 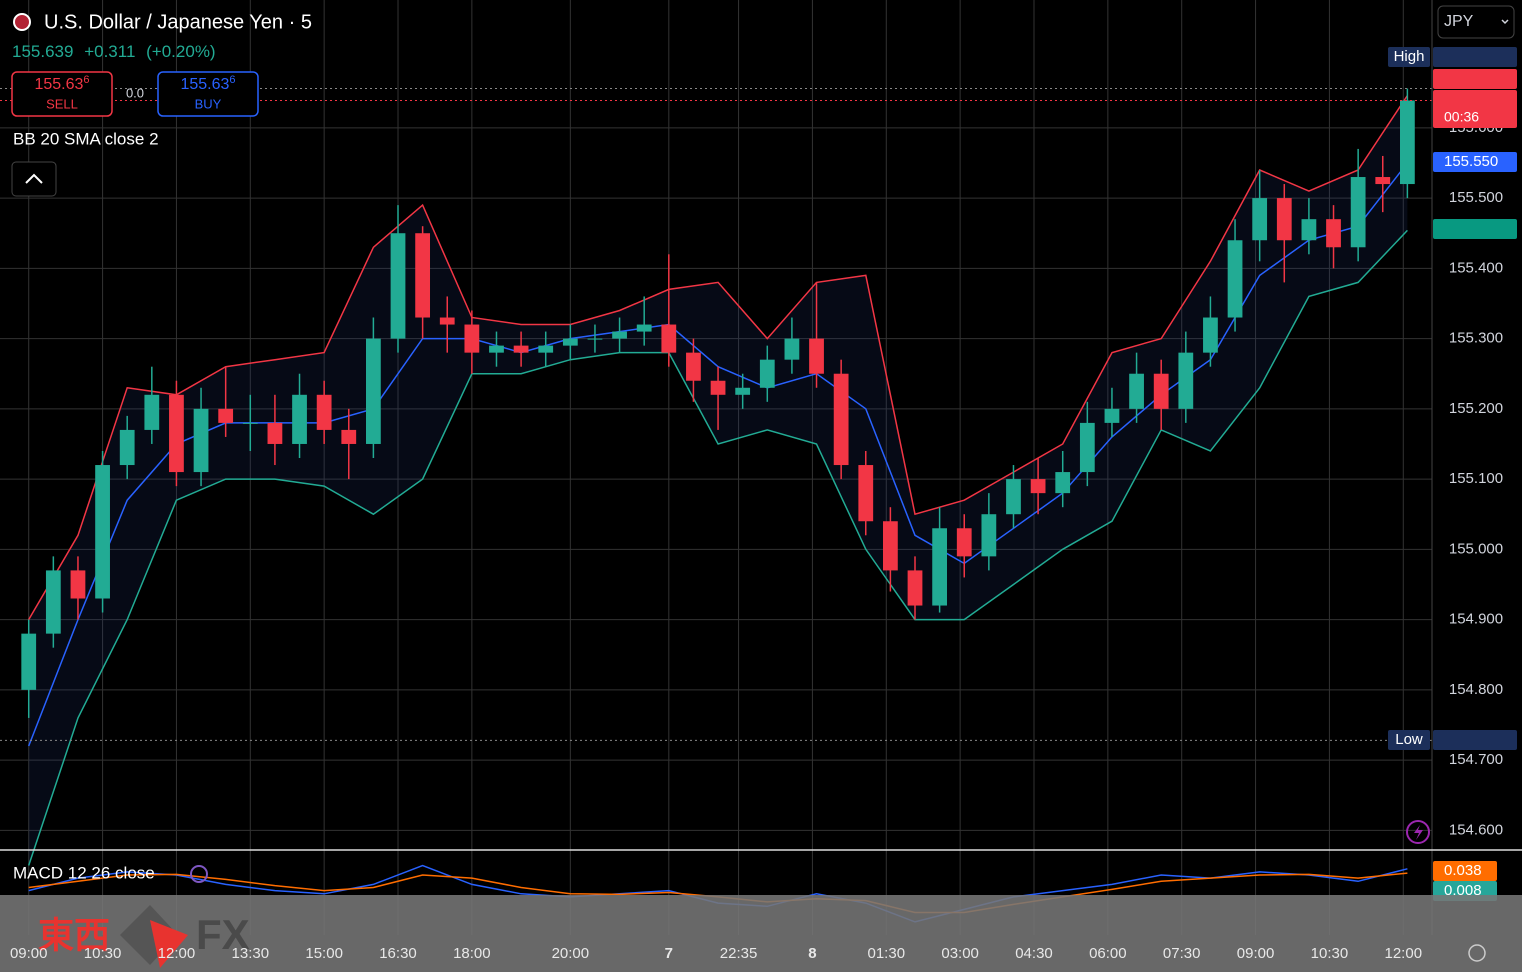 I want to click on macd-tag-label: 0.038, so click(x=1463, y=870).